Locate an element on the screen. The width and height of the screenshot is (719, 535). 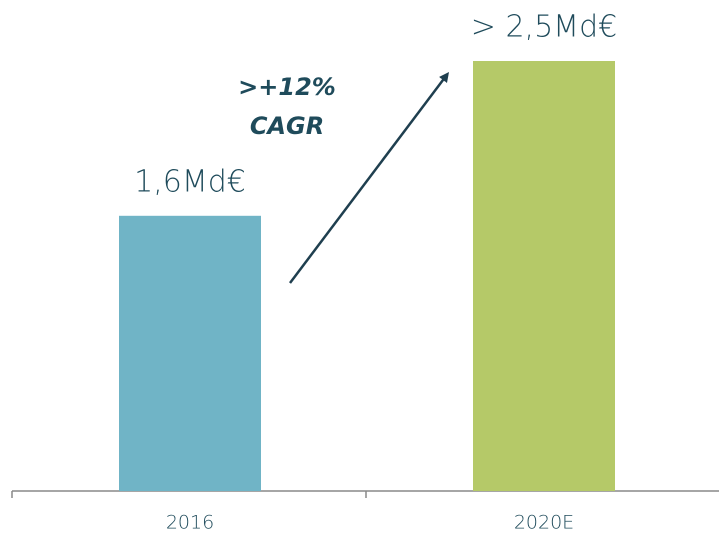
growth-arrow is located at coordinates (369, 178).